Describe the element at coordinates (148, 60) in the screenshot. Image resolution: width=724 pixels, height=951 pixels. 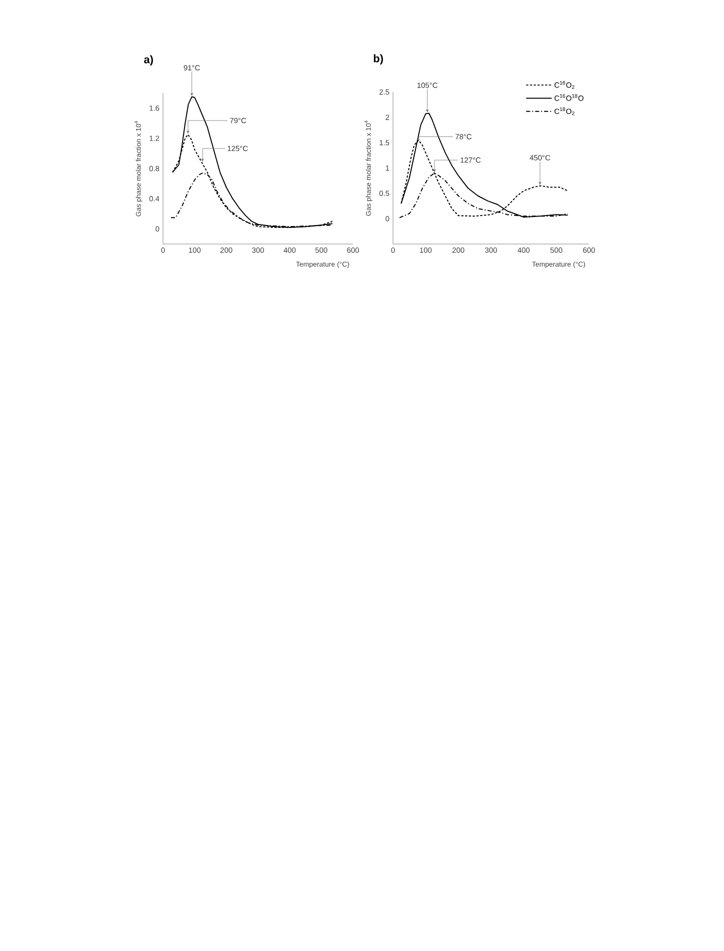
I see `chart-title: a)` at that location.